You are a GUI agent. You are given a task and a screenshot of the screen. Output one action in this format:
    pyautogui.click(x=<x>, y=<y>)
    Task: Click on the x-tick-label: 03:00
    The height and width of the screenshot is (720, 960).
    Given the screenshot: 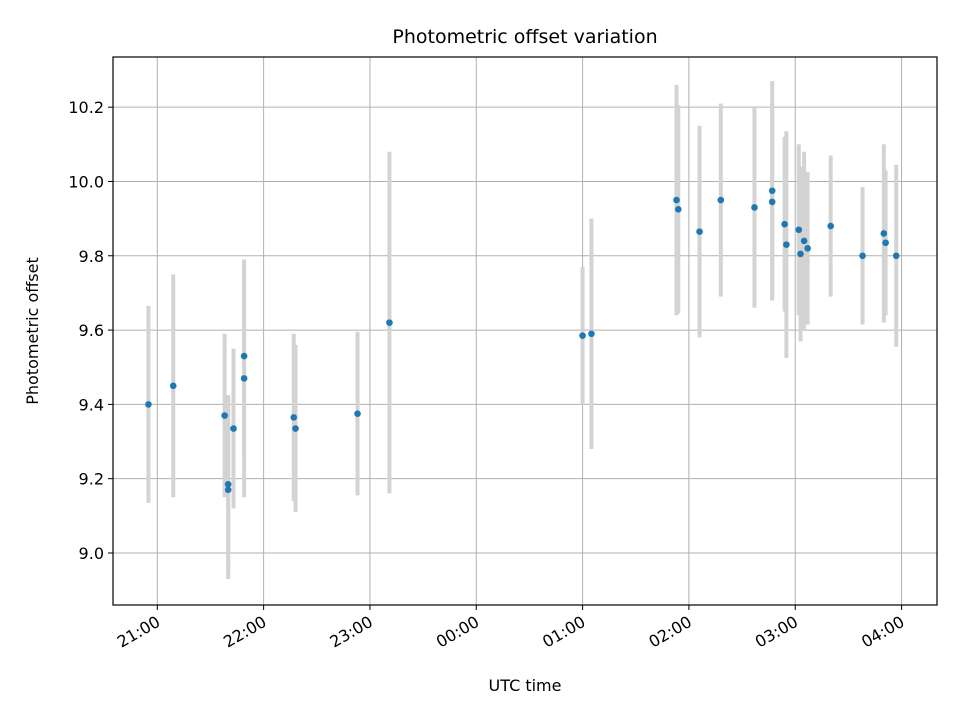 What is the action you would take?
    pyautogui.click(x=776, y=632)
    